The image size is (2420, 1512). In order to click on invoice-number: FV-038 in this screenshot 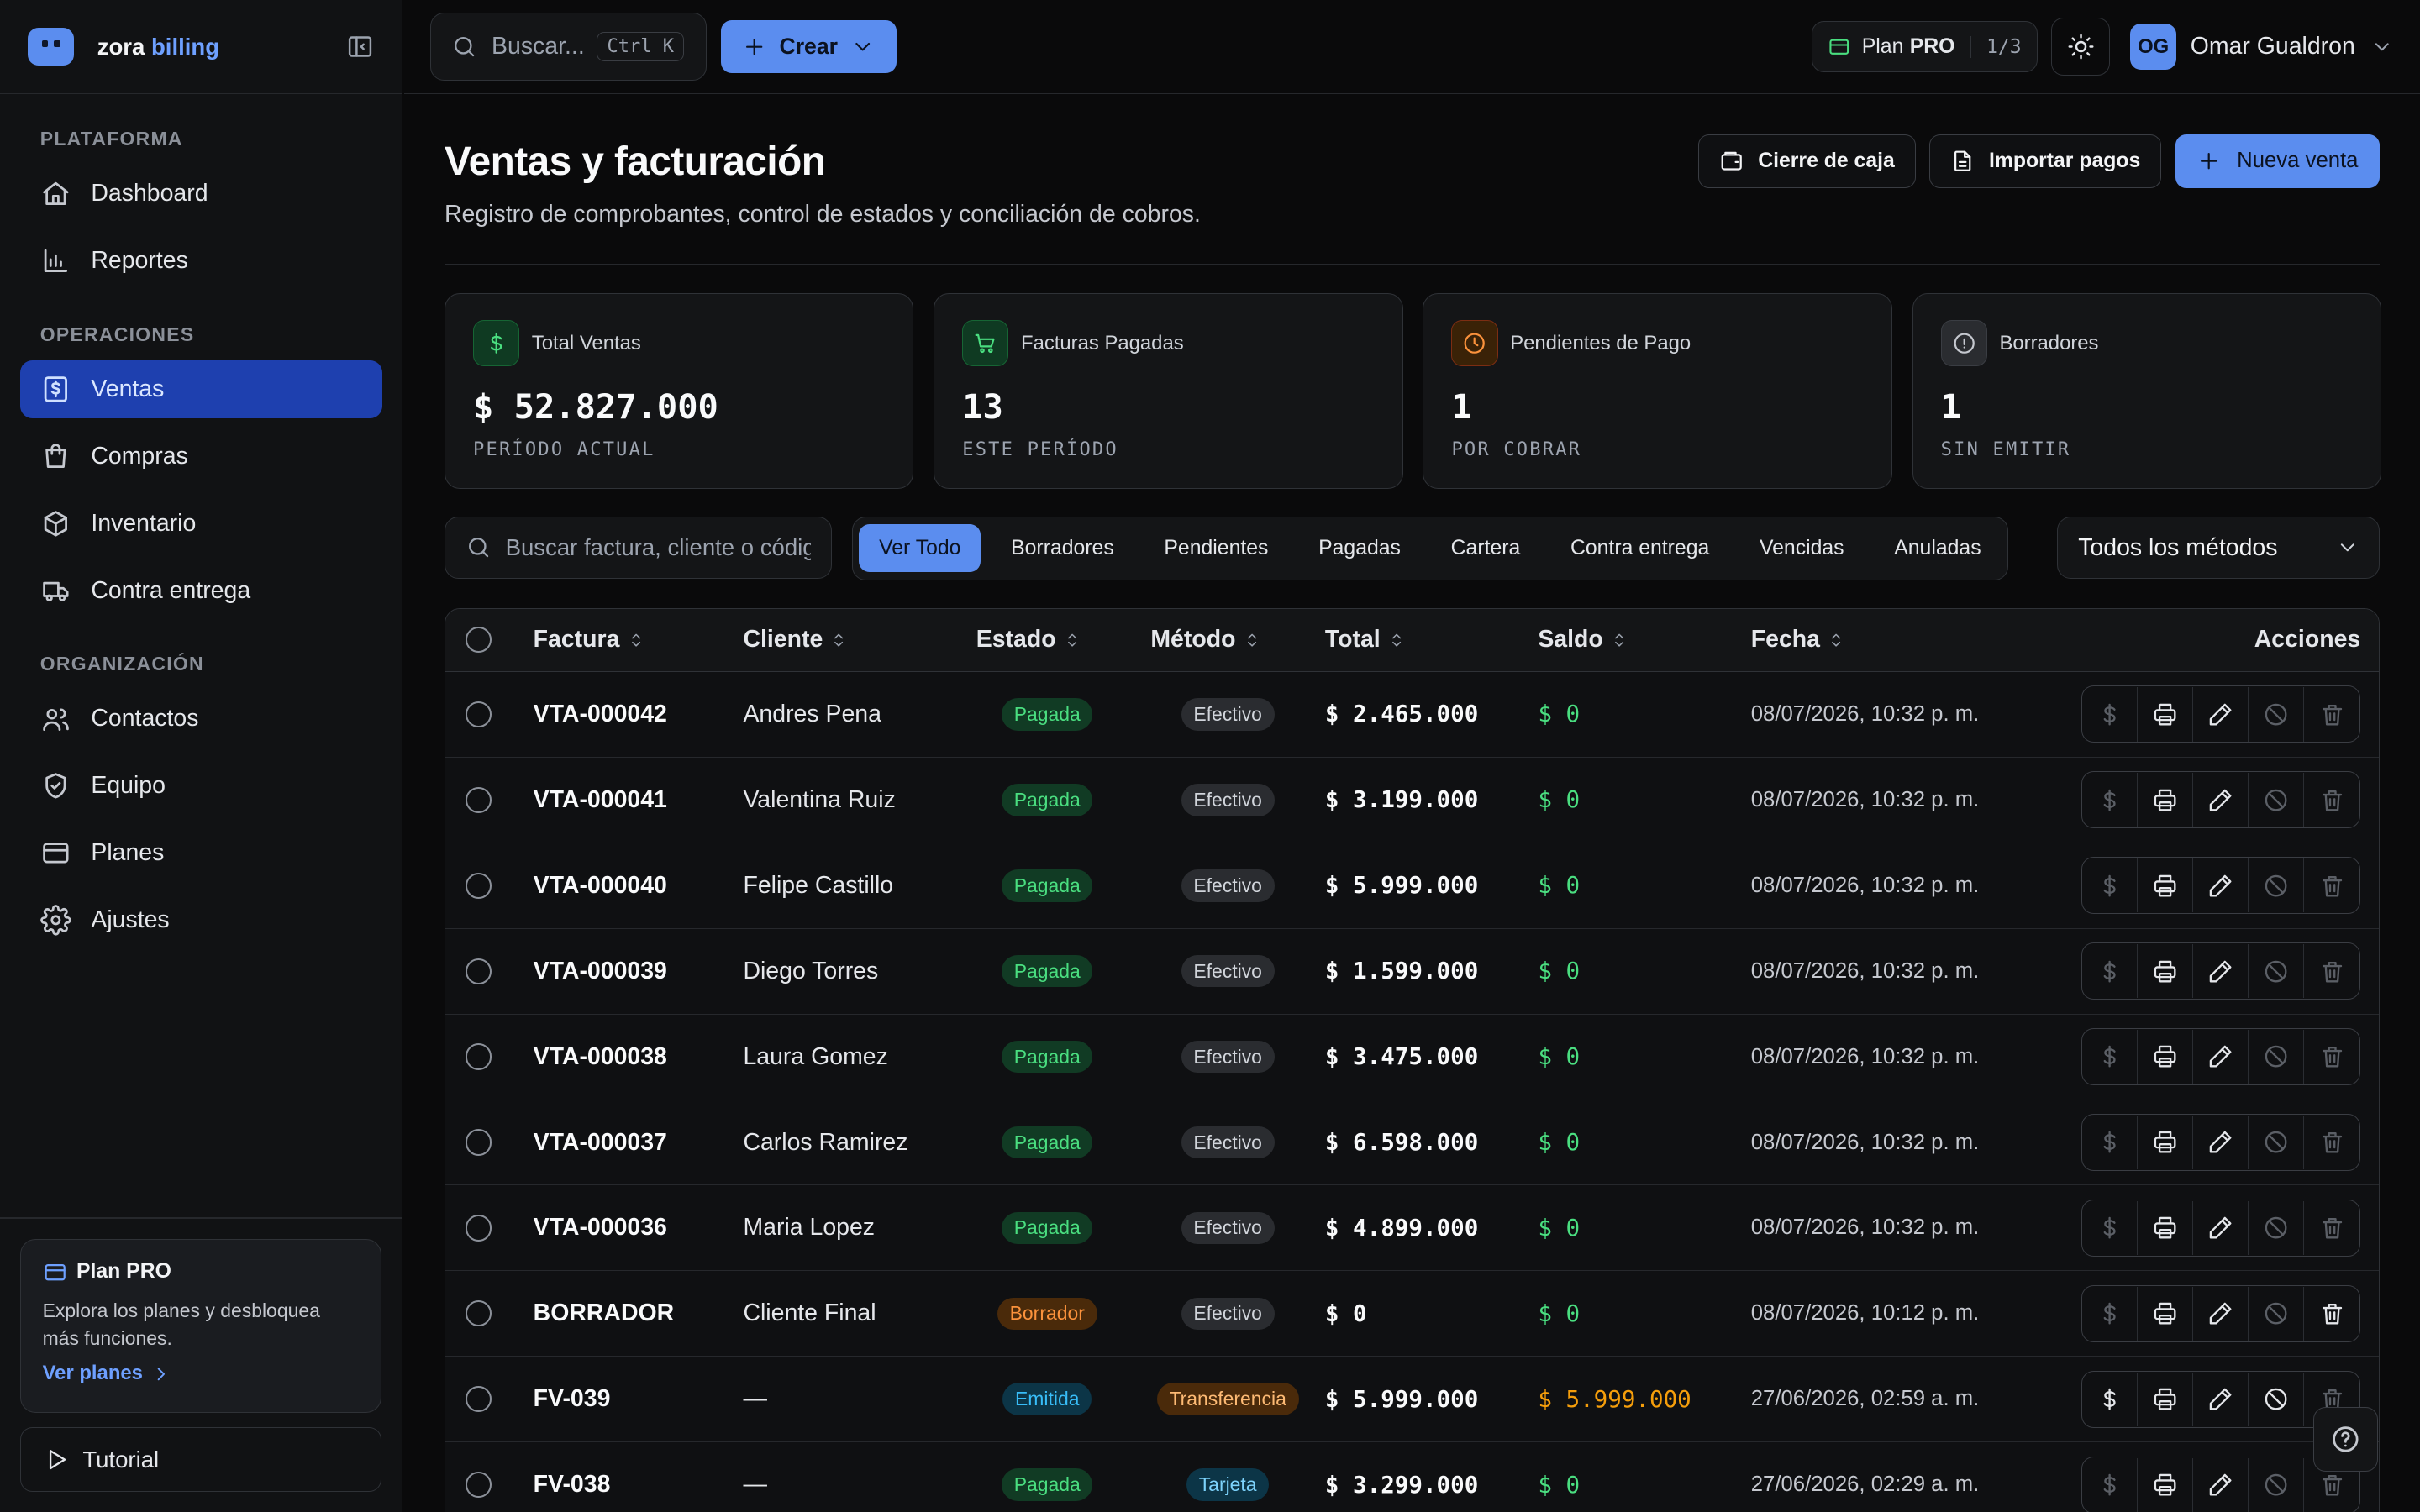, I will do `click(572, 1485)`.